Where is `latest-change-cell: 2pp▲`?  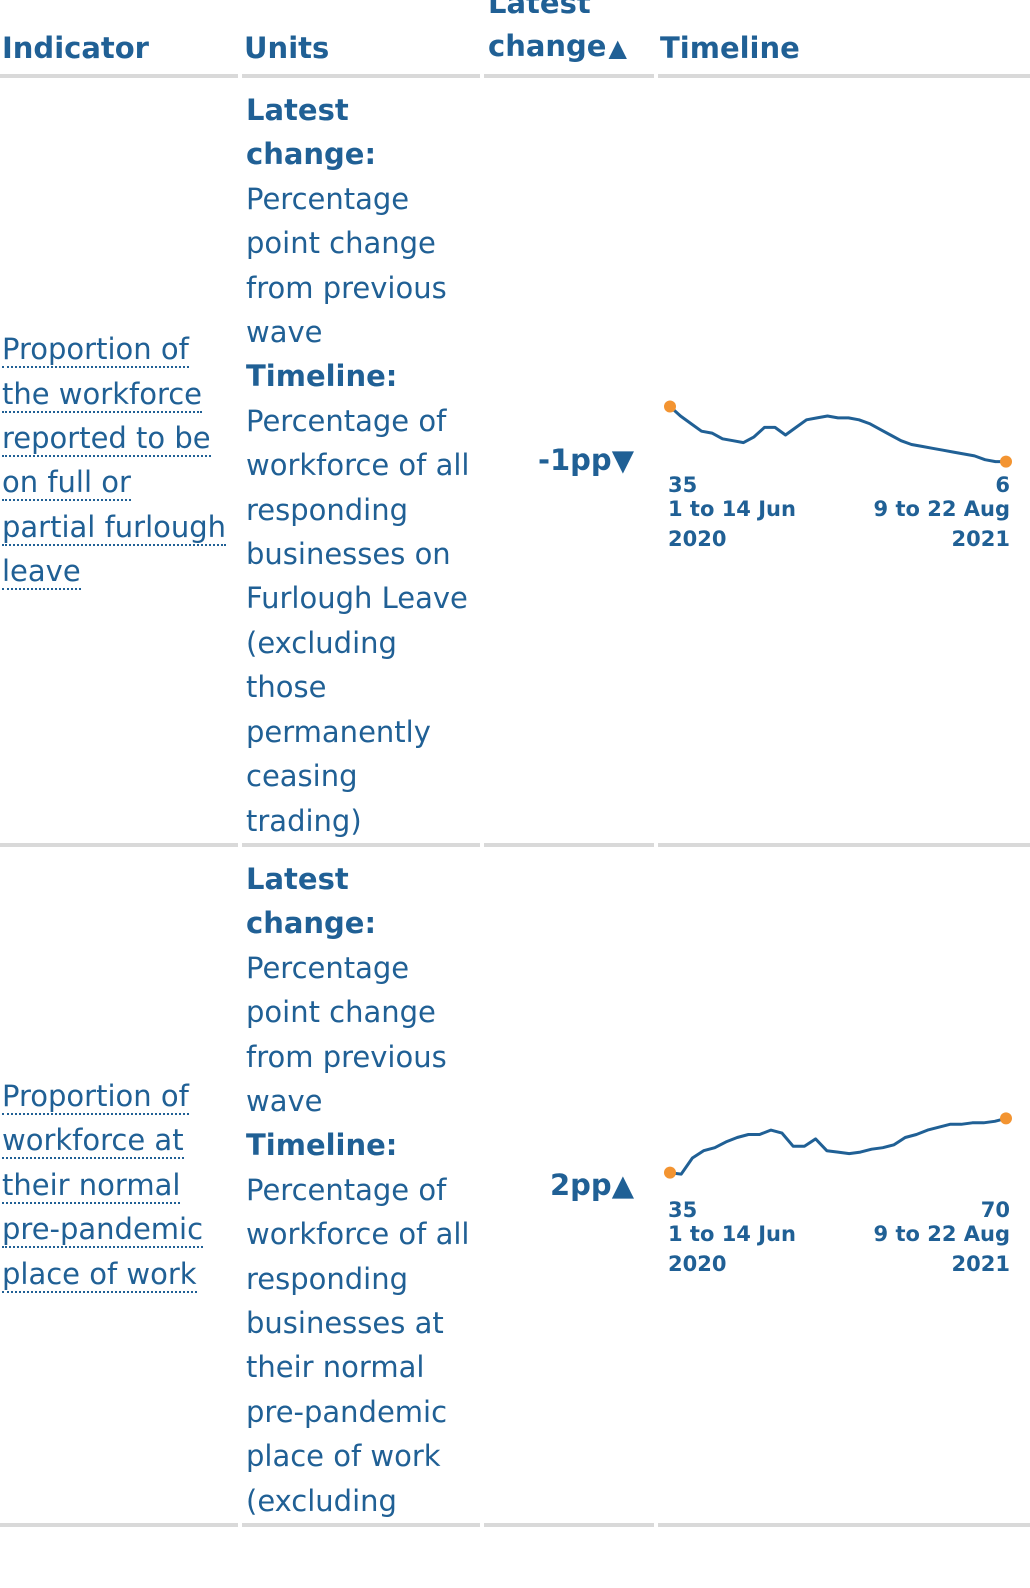 latest-change-cell: 2pp▲ is located at coordinates (571, 1187).